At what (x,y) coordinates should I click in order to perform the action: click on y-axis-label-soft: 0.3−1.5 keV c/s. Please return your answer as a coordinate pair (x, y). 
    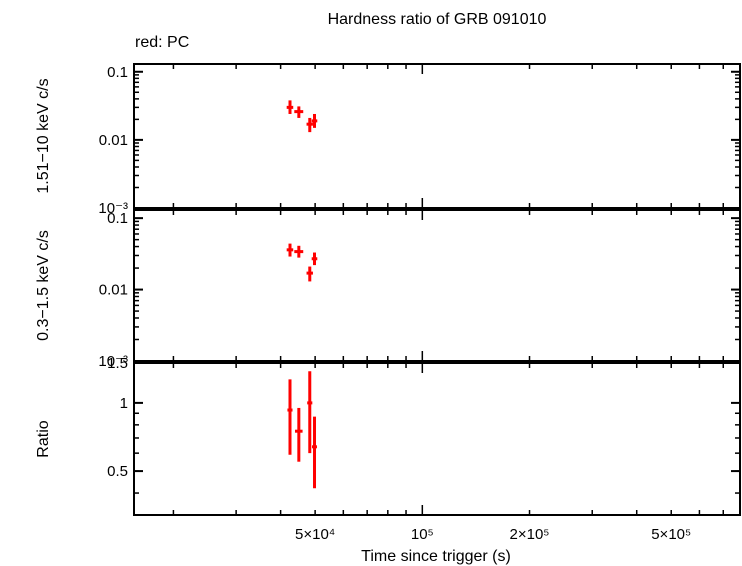
    Looking at the image, I should click on (43, 285).